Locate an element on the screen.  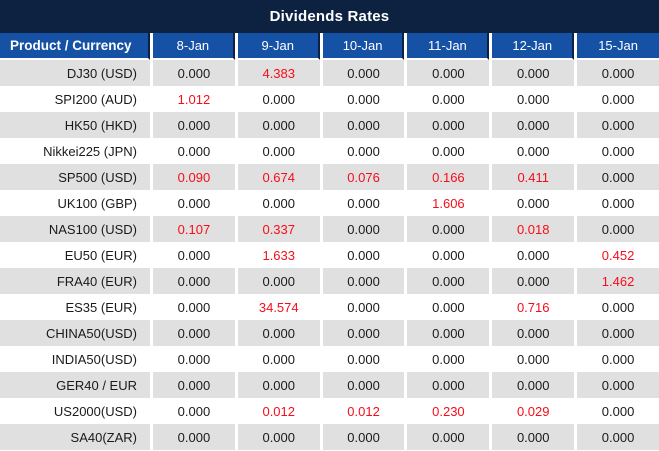
product-cell: INDIA50(USD) is located at coordinates (75, 359).